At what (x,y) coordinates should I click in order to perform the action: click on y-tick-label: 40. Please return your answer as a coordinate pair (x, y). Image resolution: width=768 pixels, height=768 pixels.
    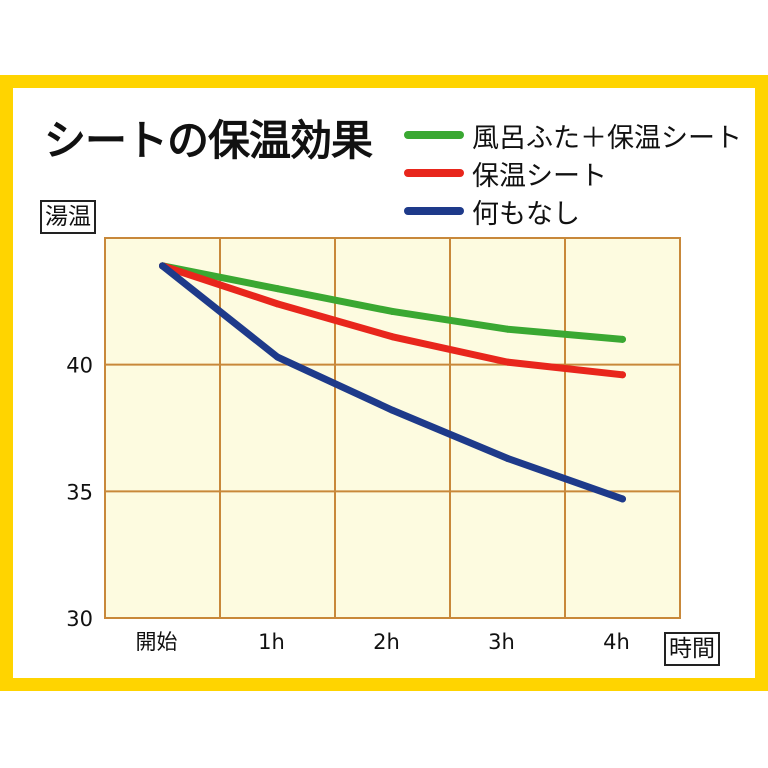
    Looking at the image, I should click on (79, 366).